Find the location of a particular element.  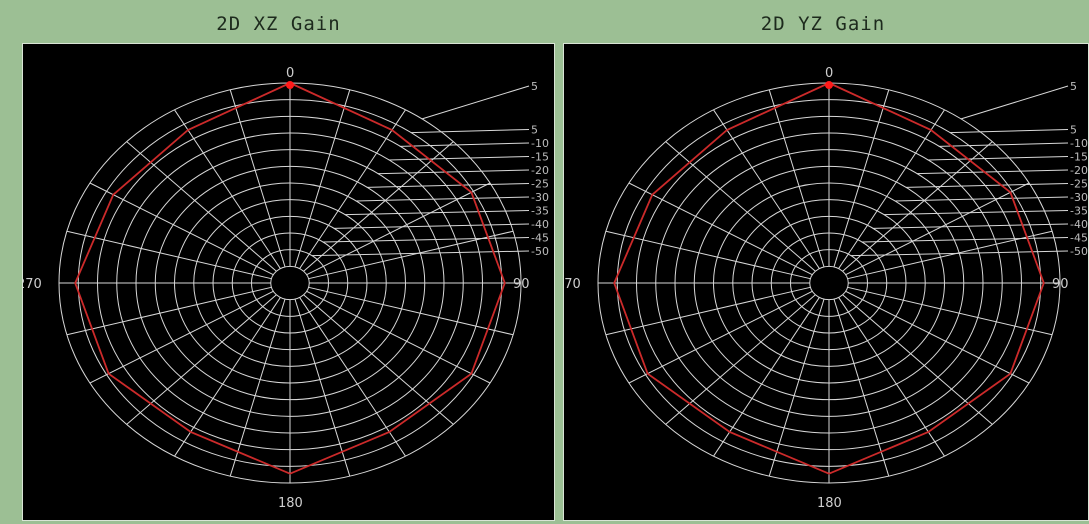

peak-marker is located at coordinates (829, 85).